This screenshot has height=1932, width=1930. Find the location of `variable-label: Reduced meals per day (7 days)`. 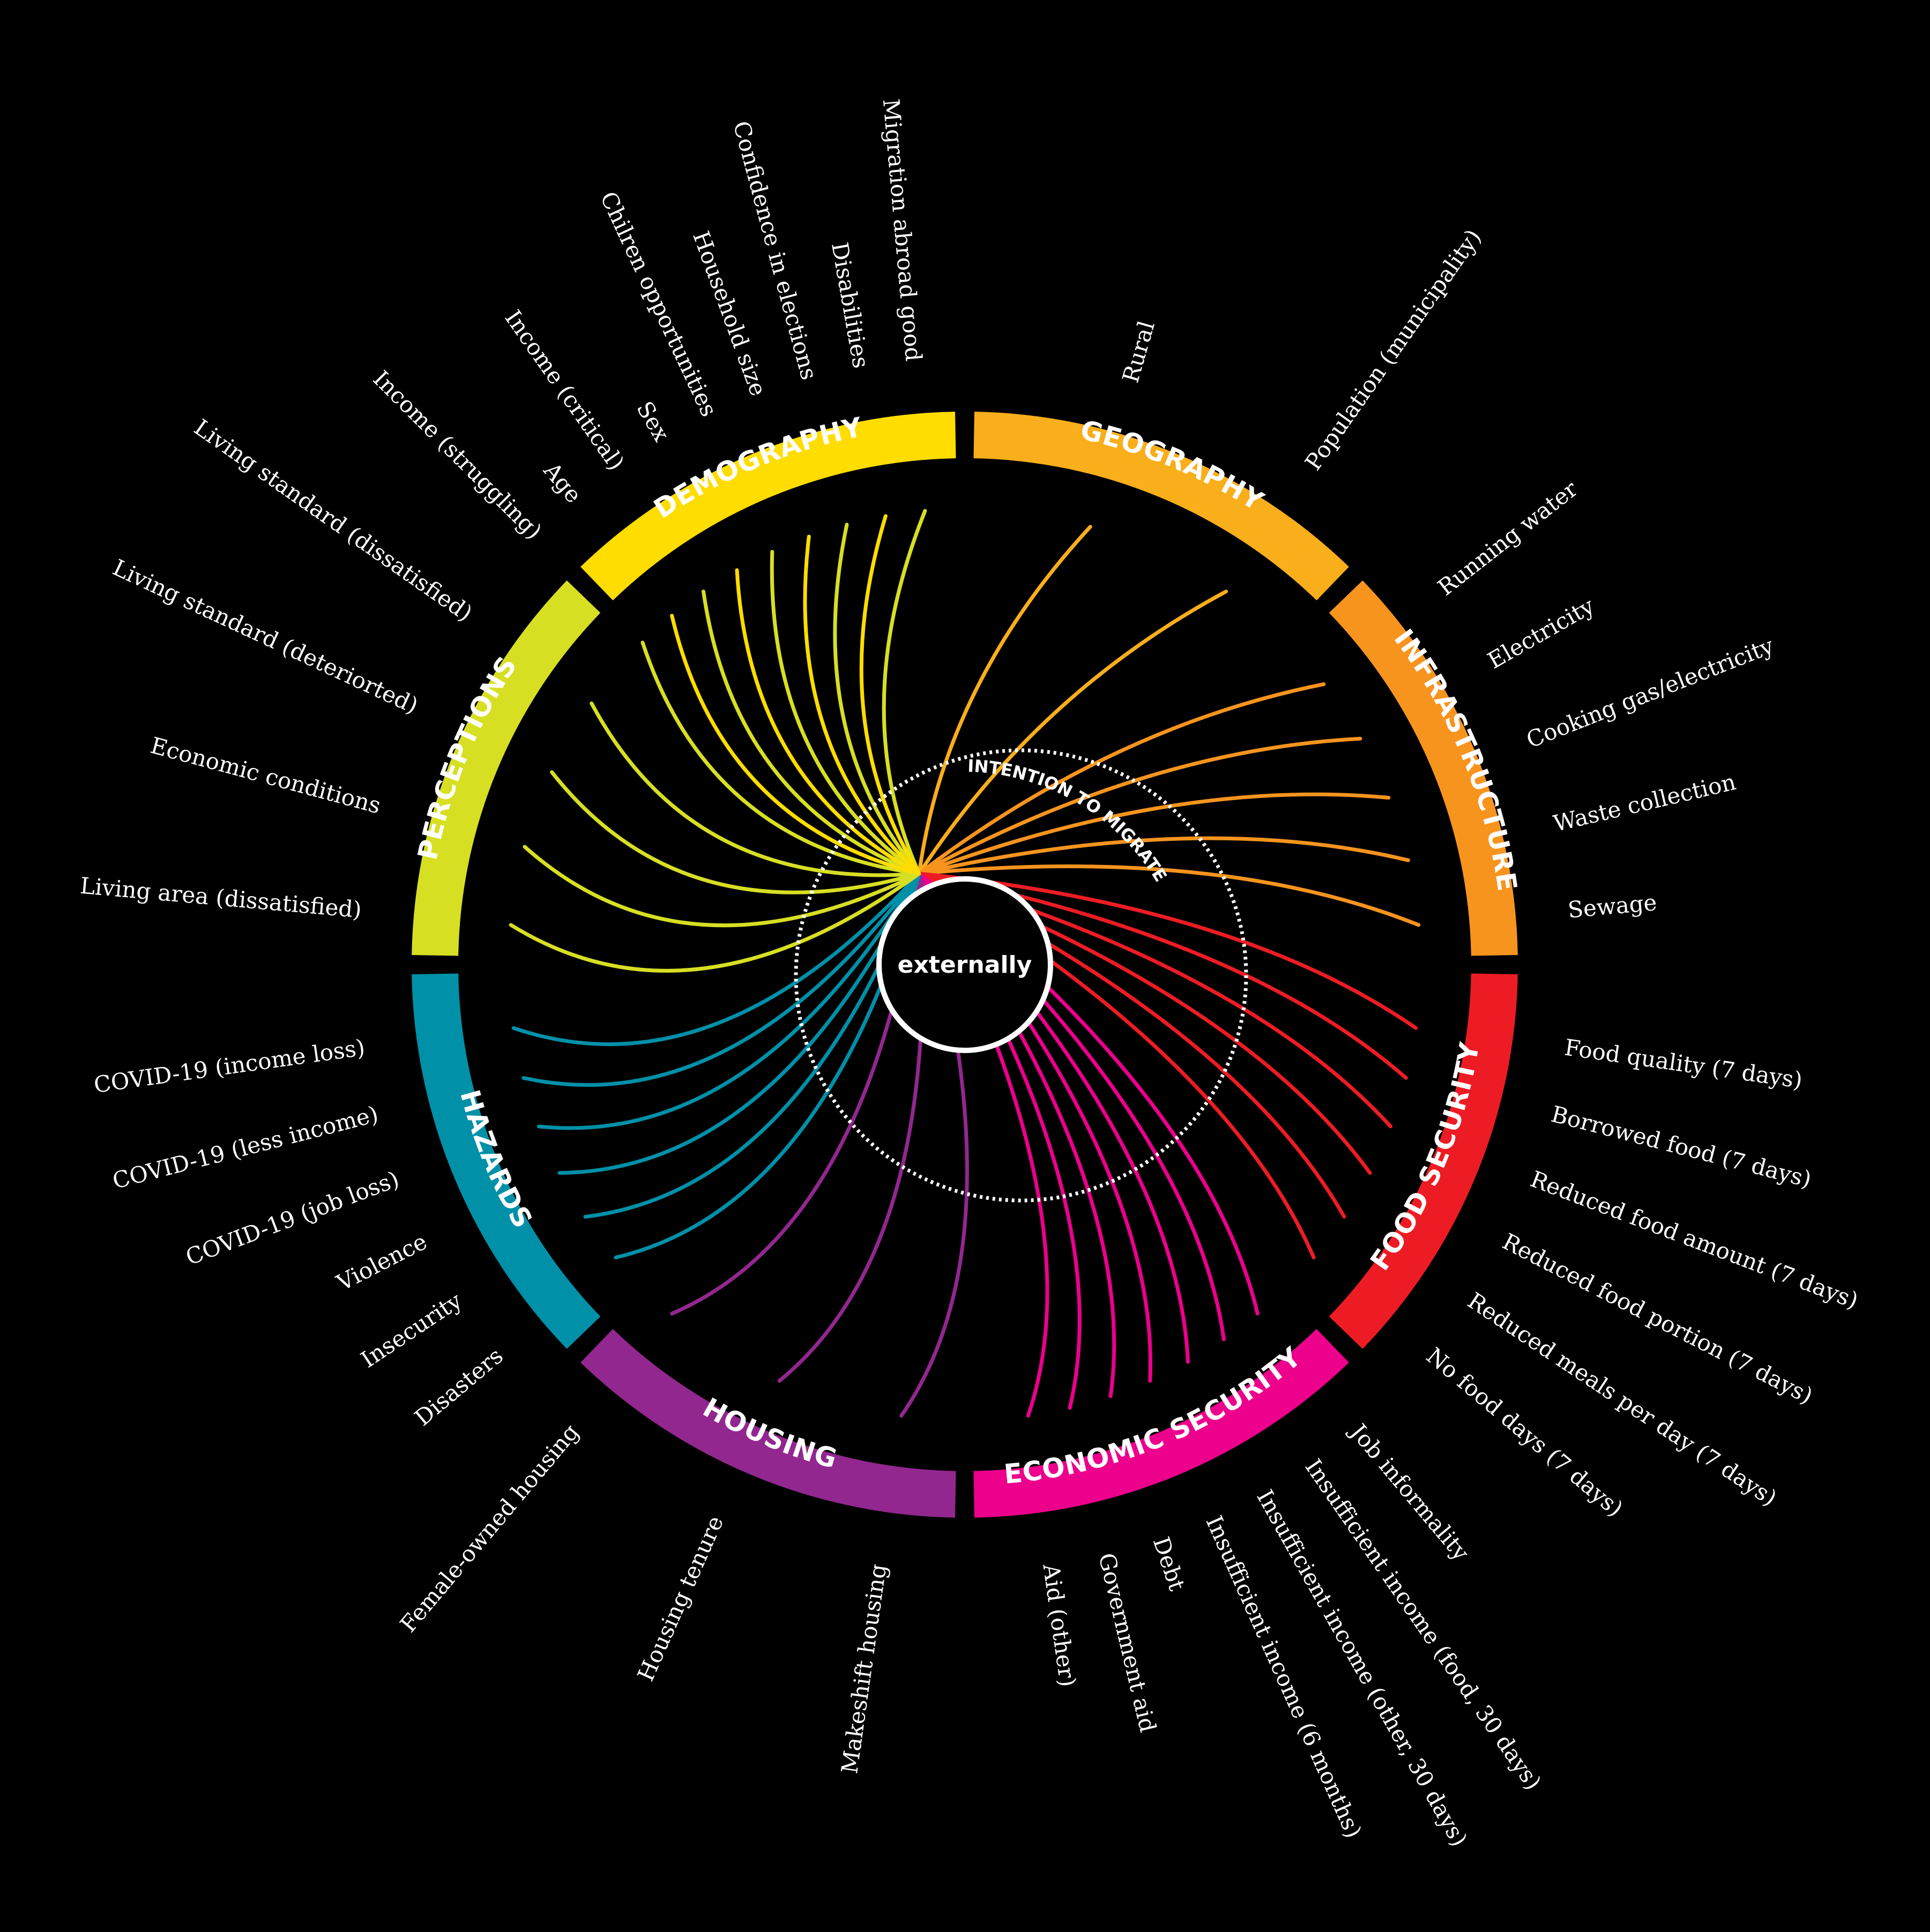

variable-label: Reduced meals per day (7 days) is located at coordinates (1623, 1399).